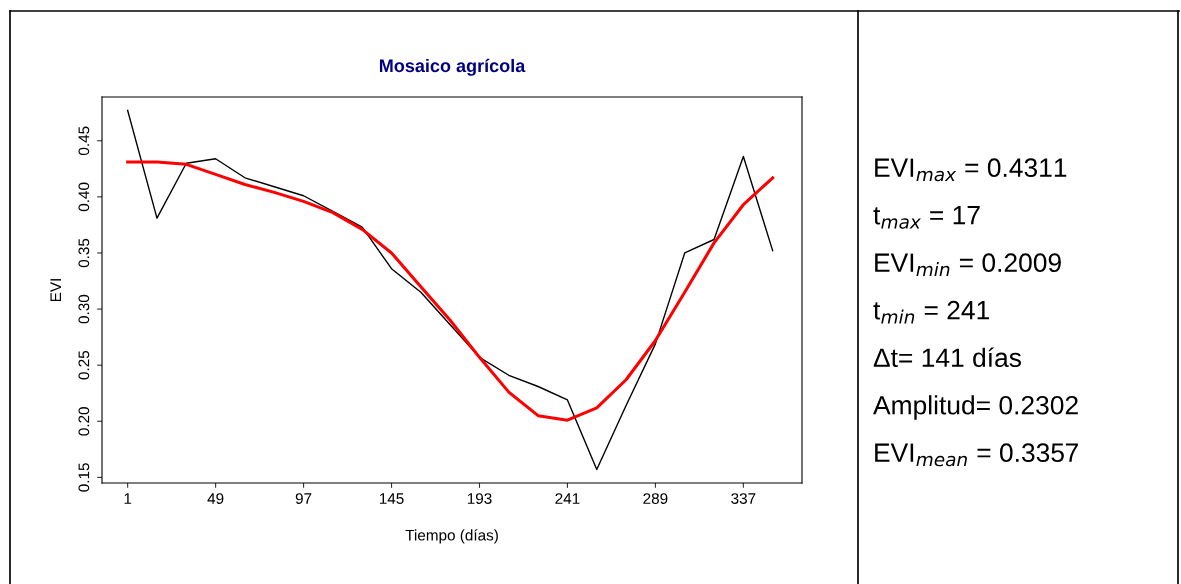  What do you see at coordinates (743, 498) in the screenshot?
I see `x-tick-label: 337` at bounding box center [743, 498].